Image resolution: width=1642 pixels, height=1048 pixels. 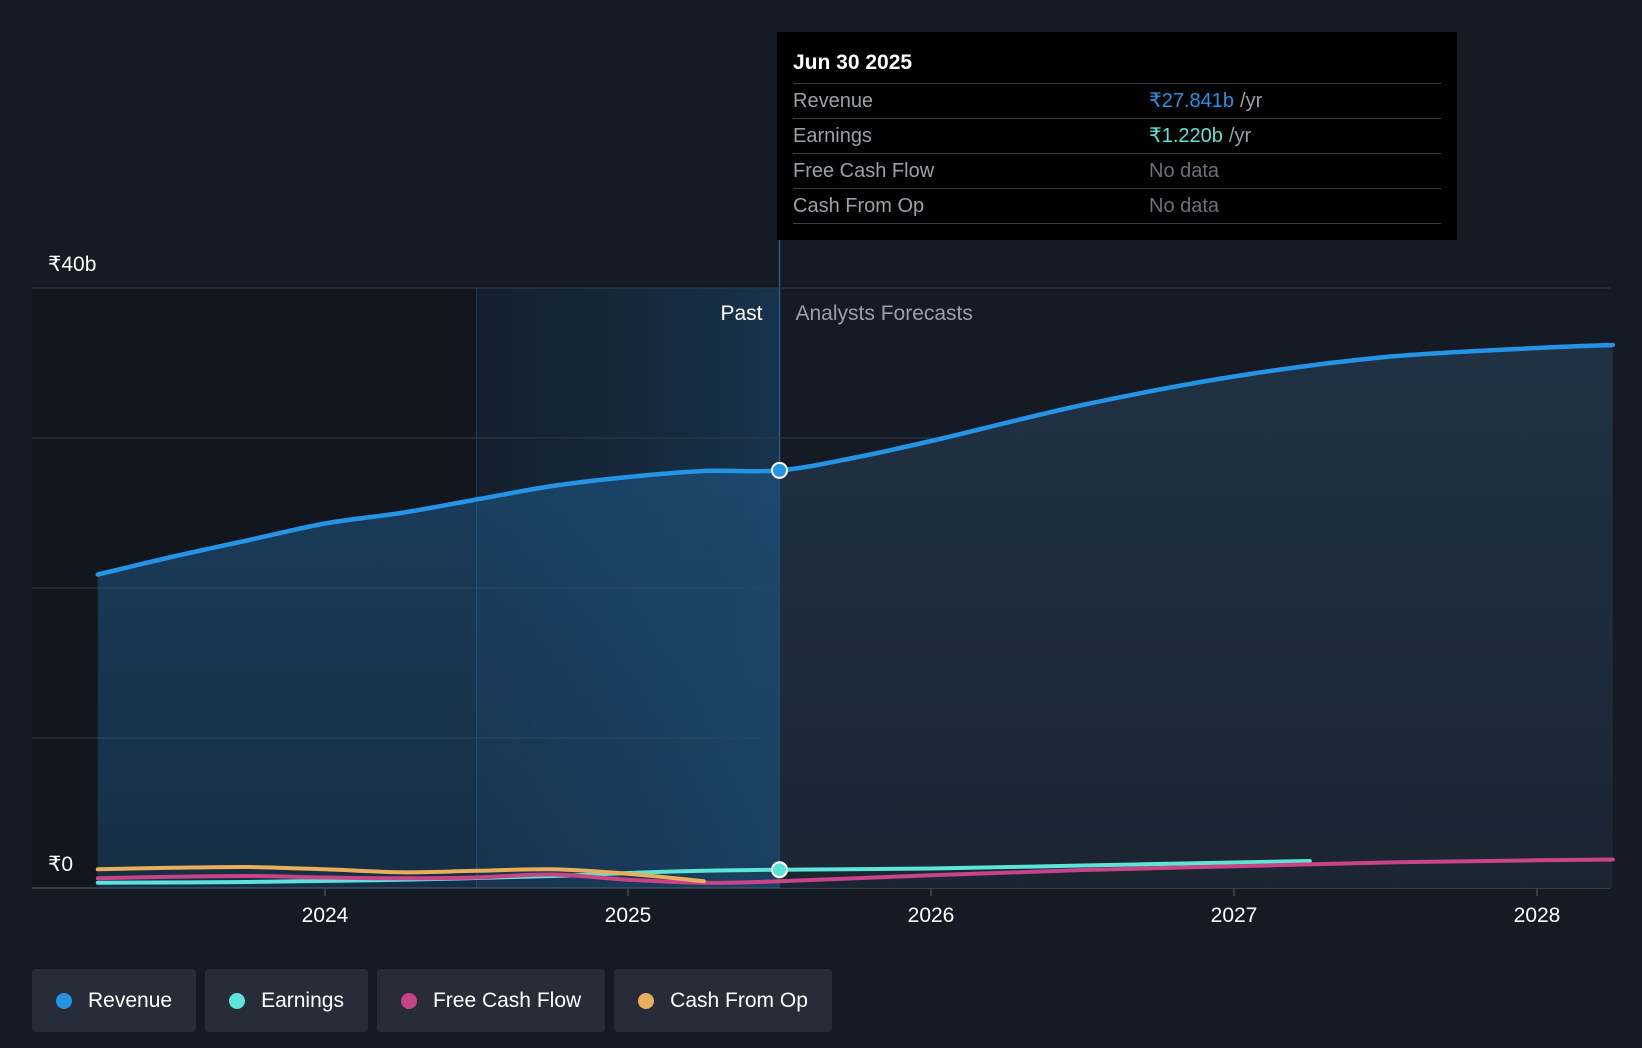 I want to click on legend-label: Earnings, so click(x=302, y=1000).